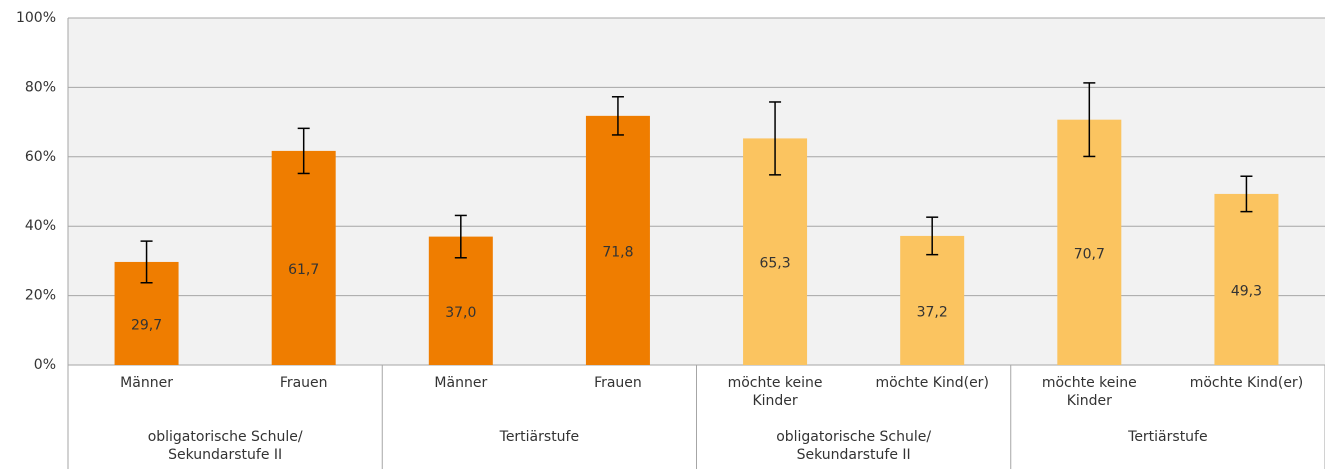  I want to click on y-tick-label: 20%, so click(40, 296).